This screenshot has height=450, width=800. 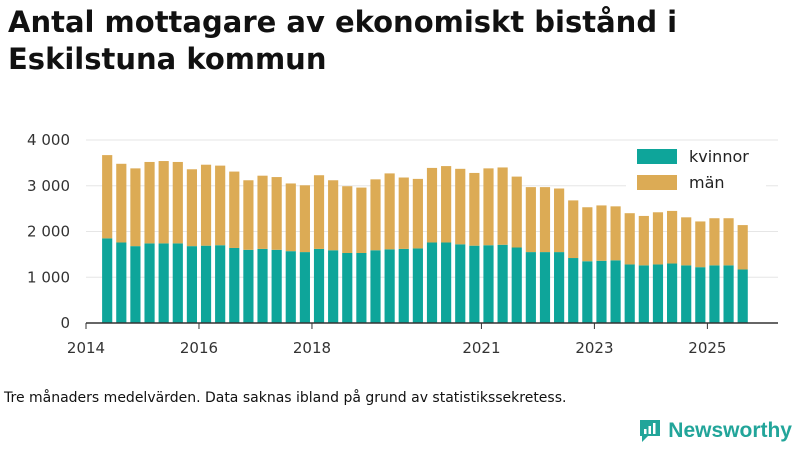 I want to click on y-axis: 0 1 000 2 000 3 000 4 000, so click(x=48, y=231).